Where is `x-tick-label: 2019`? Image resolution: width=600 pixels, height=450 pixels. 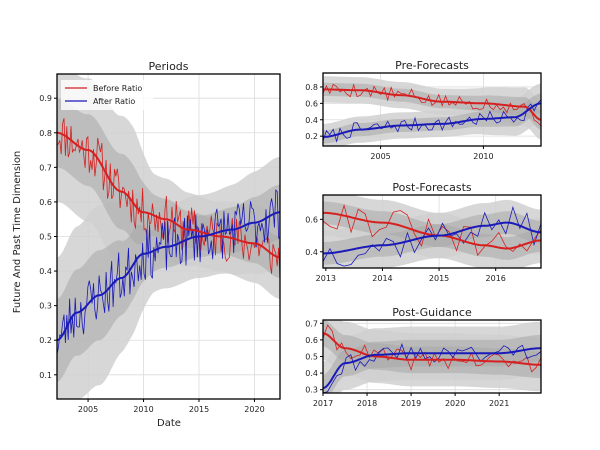
x-tick-label: 2019 is located at coordinates (411, 403).